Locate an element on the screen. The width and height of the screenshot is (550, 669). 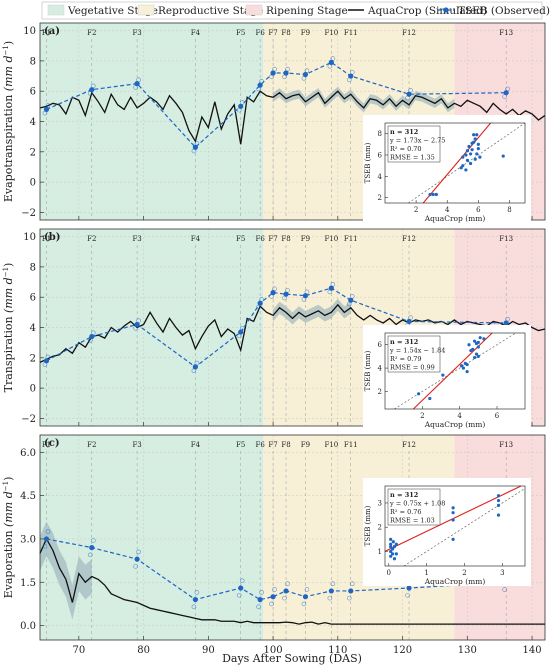
x-tick-label: 80 is located at coordinates (143, 650).